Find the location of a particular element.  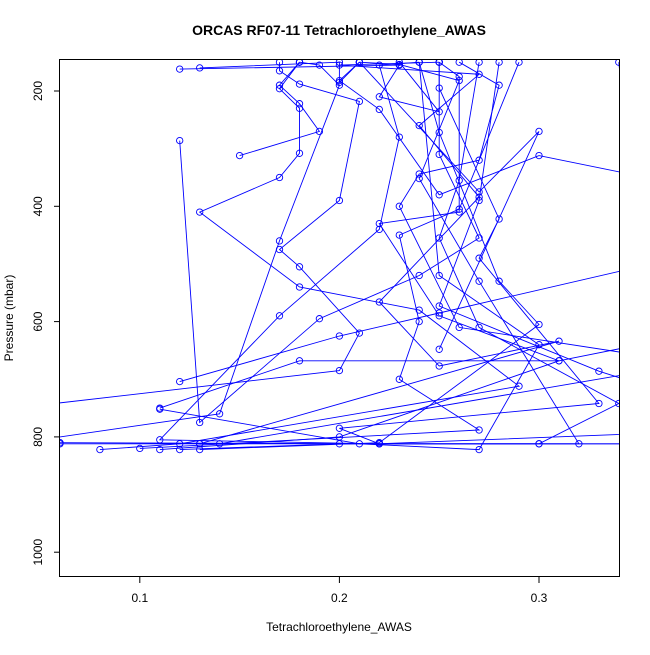

x-tick-label: 0.2 is located at coordinates (339, 598).